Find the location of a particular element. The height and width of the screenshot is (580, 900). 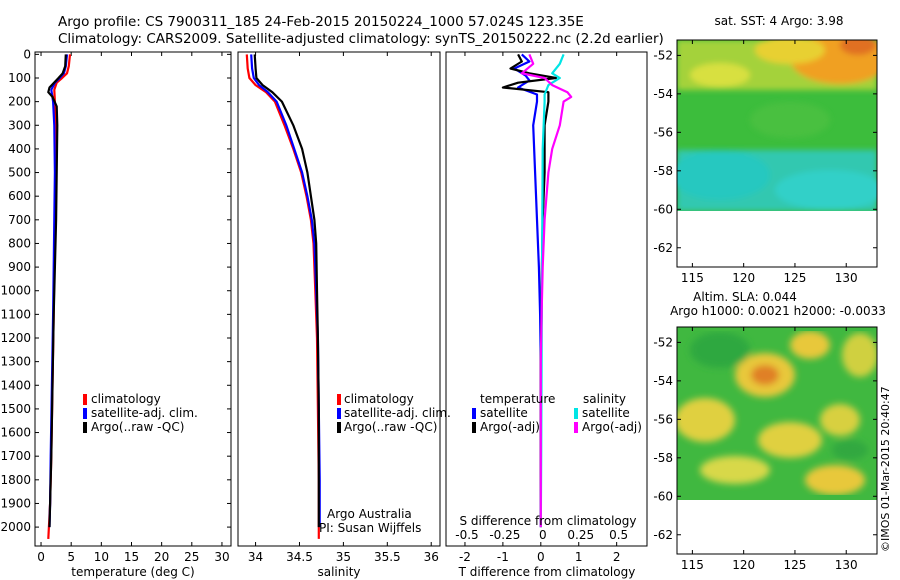

difference-xtick-label: -2 is located at coordinates (465, 557).